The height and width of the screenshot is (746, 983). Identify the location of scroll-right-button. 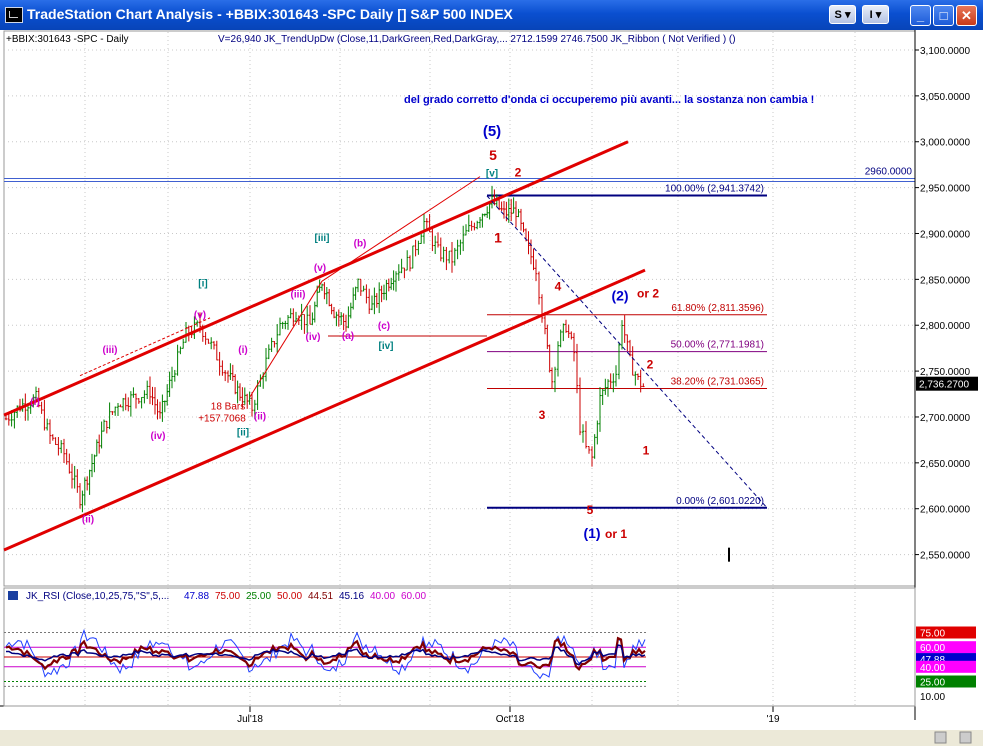
(965, 737).